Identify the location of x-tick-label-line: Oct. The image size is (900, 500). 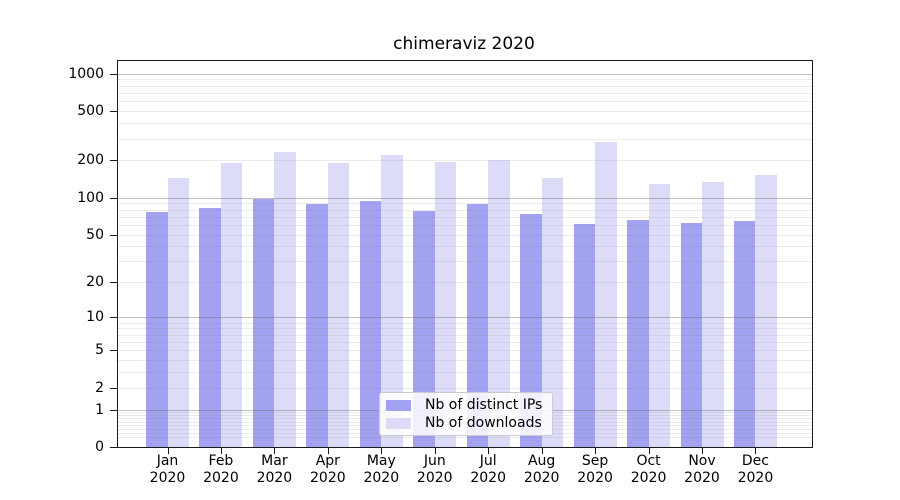
(648, 461).